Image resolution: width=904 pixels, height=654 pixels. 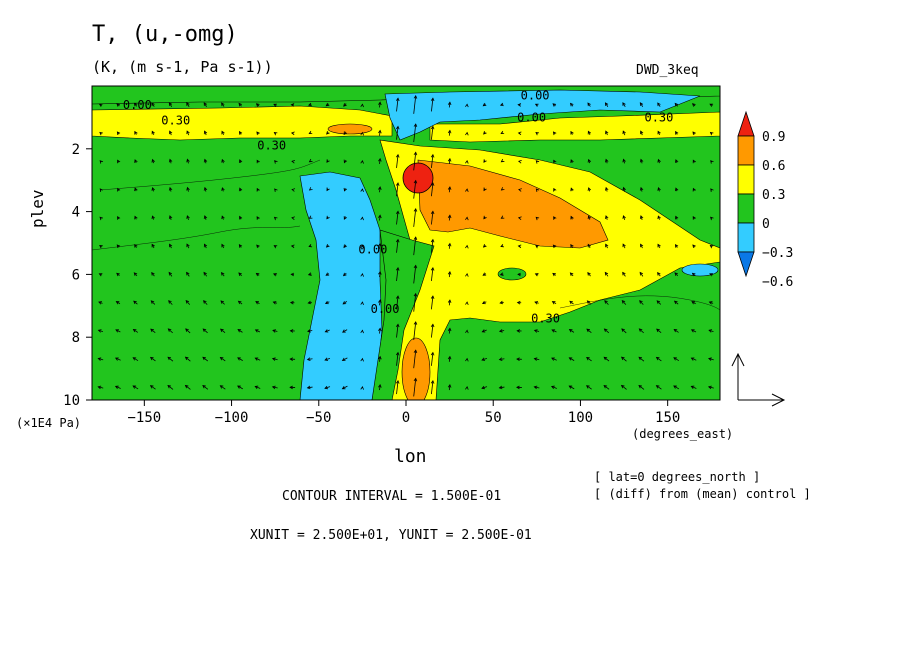 What do you see at coordinates (777, 282) in the screenshot?
I see `colorbar-label: −0.6` at bounding box center [777, 282].